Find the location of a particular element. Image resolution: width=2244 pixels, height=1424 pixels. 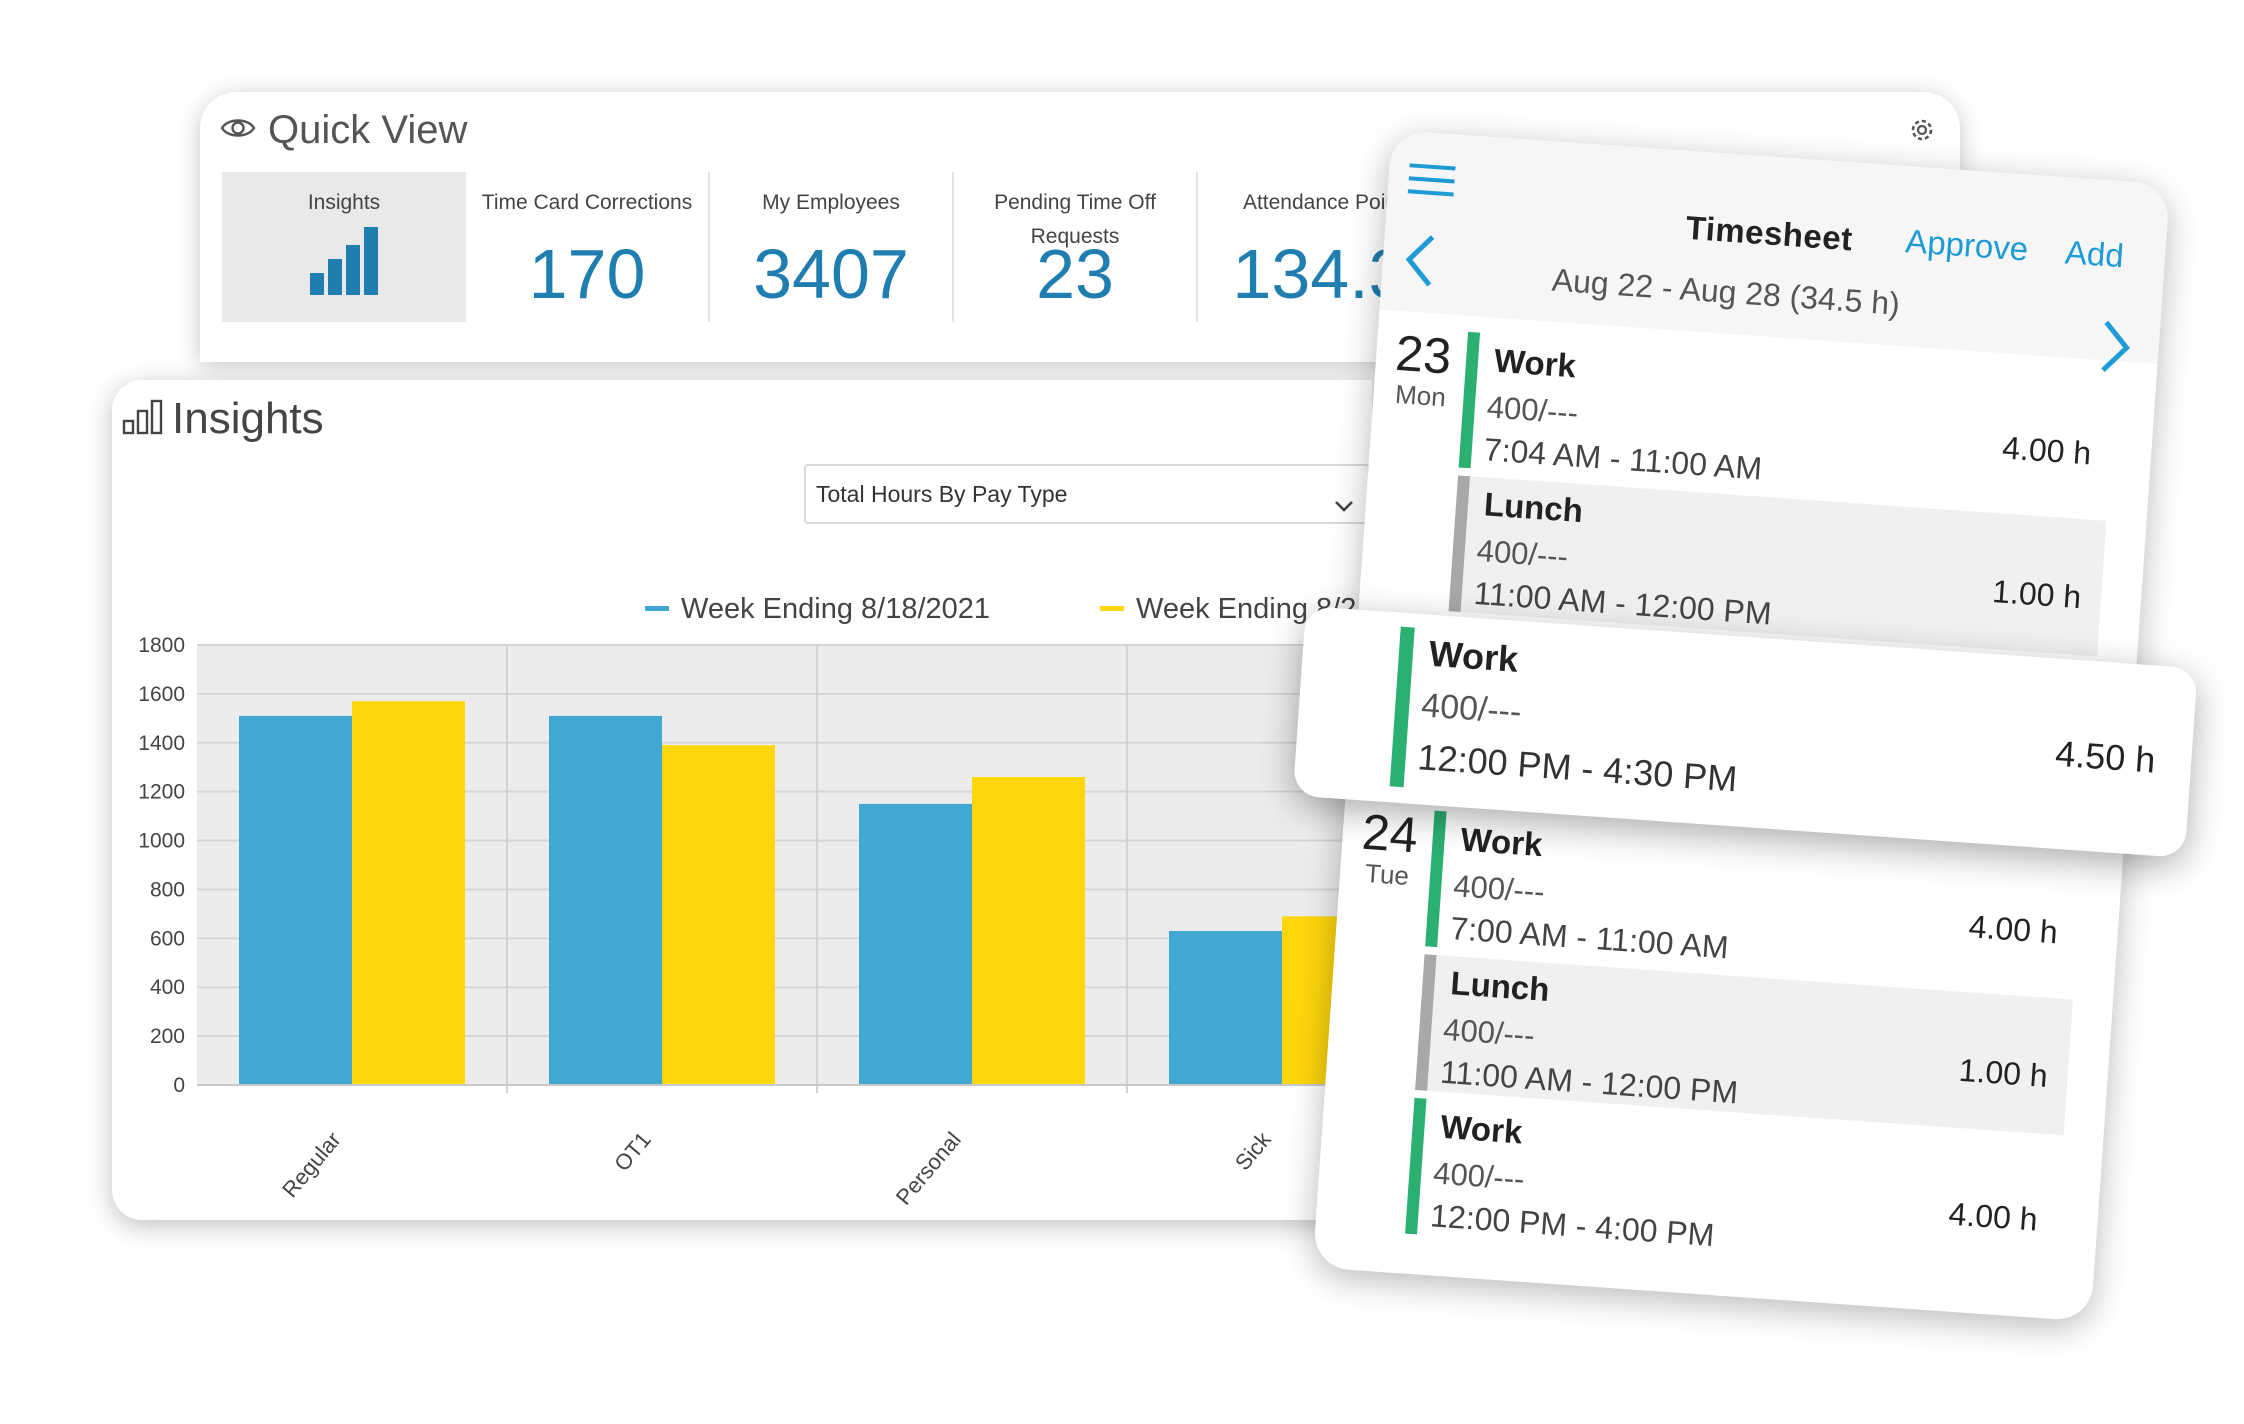

entry-time: 12:00 PM - 4:30 PM is located at coordinates (1577, 768).